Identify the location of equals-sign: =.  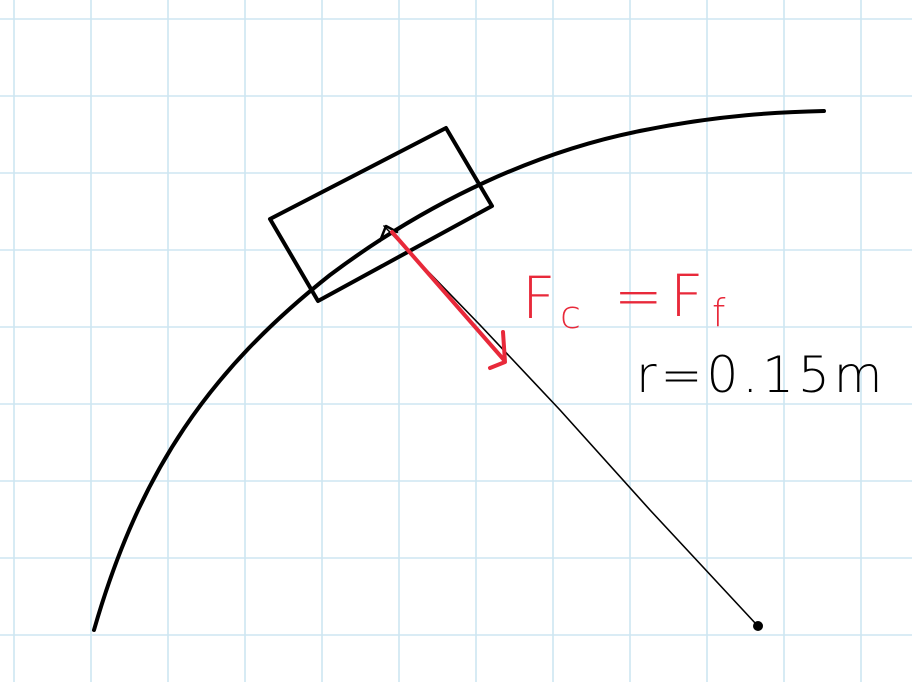
(638, 296).